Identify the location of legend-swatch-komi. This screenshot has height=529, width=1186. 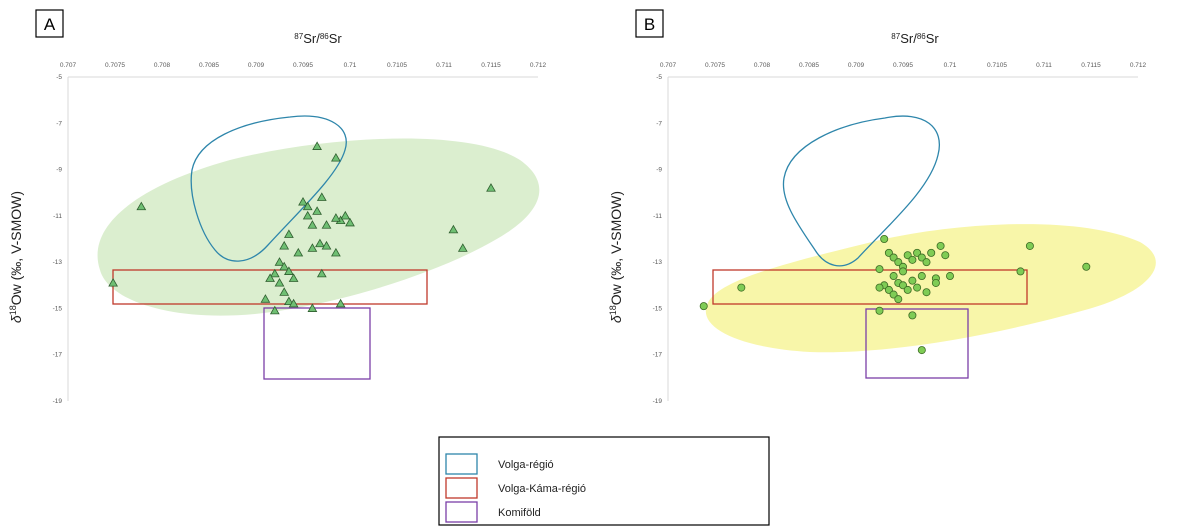
(461, 512).